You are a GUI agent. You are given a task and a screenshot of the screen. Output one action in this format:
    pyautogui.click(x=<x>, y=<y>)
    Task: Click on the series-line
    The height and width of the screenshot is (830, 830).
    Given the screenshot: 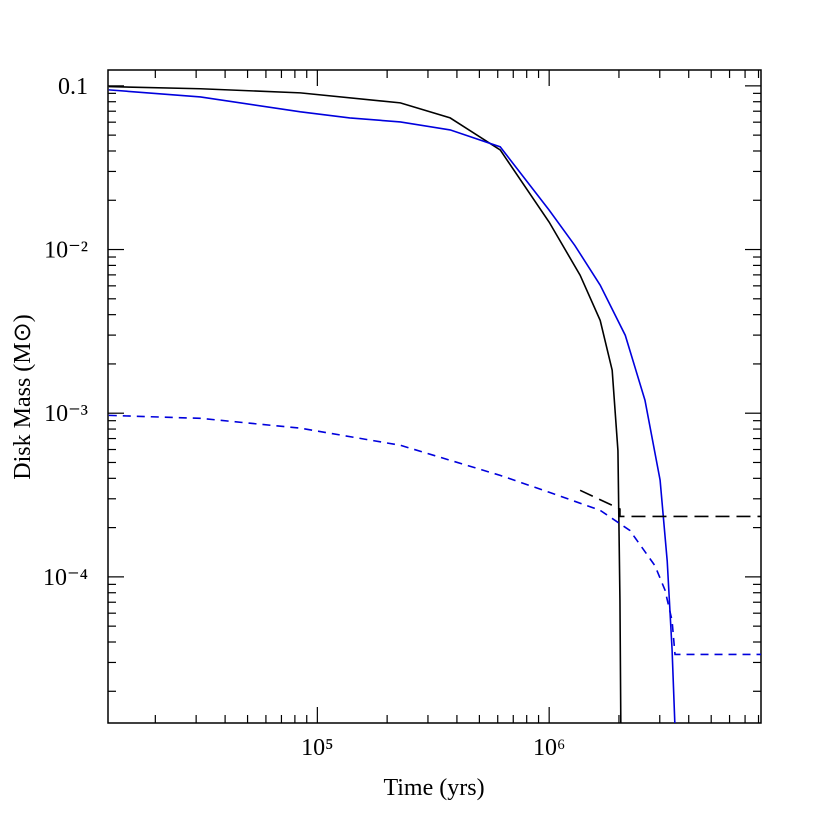 What is the action you would take?
    pyautogui.click(x=670, y=503)
    